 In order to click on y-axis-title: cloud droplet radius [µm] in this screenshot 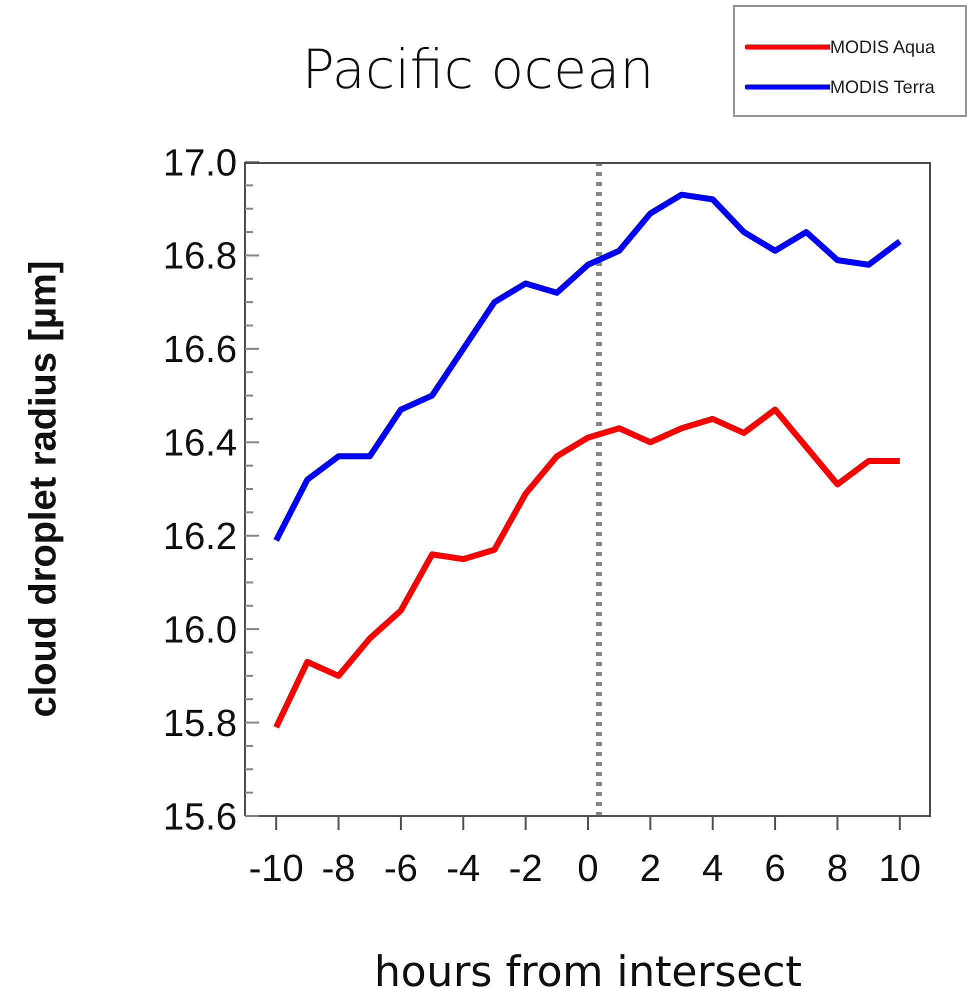, I will do `click(43, 489)`.